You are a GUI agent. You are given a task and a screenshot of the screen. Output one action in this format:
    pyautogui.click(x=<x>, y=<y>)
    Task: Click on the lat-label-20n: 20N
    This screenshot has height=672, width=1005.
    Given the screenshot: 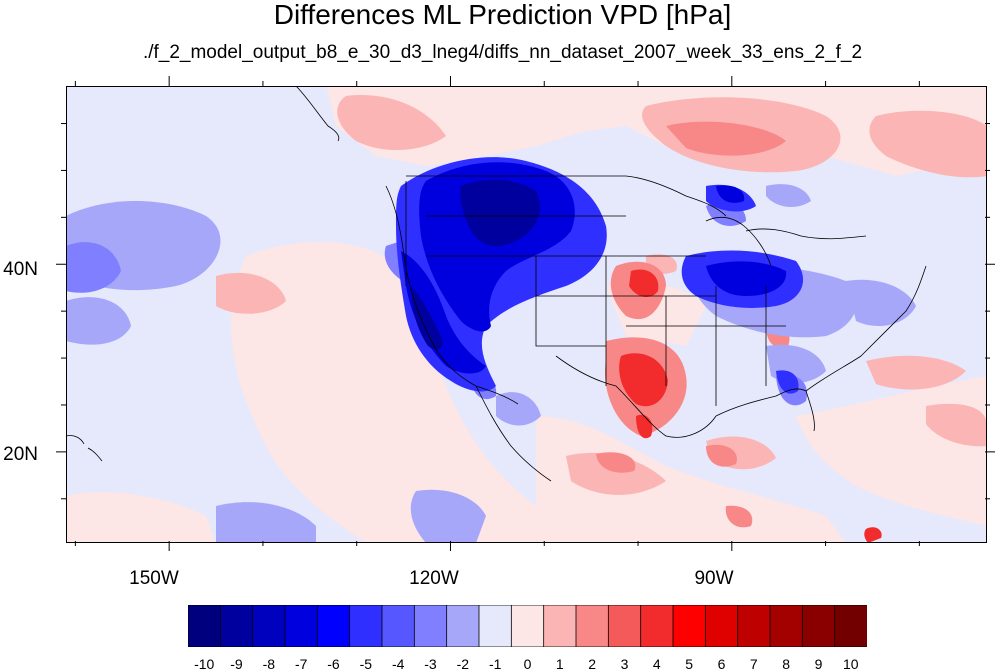 What is the action you would take?
    pyautogui.click(x=20, y=454)
    